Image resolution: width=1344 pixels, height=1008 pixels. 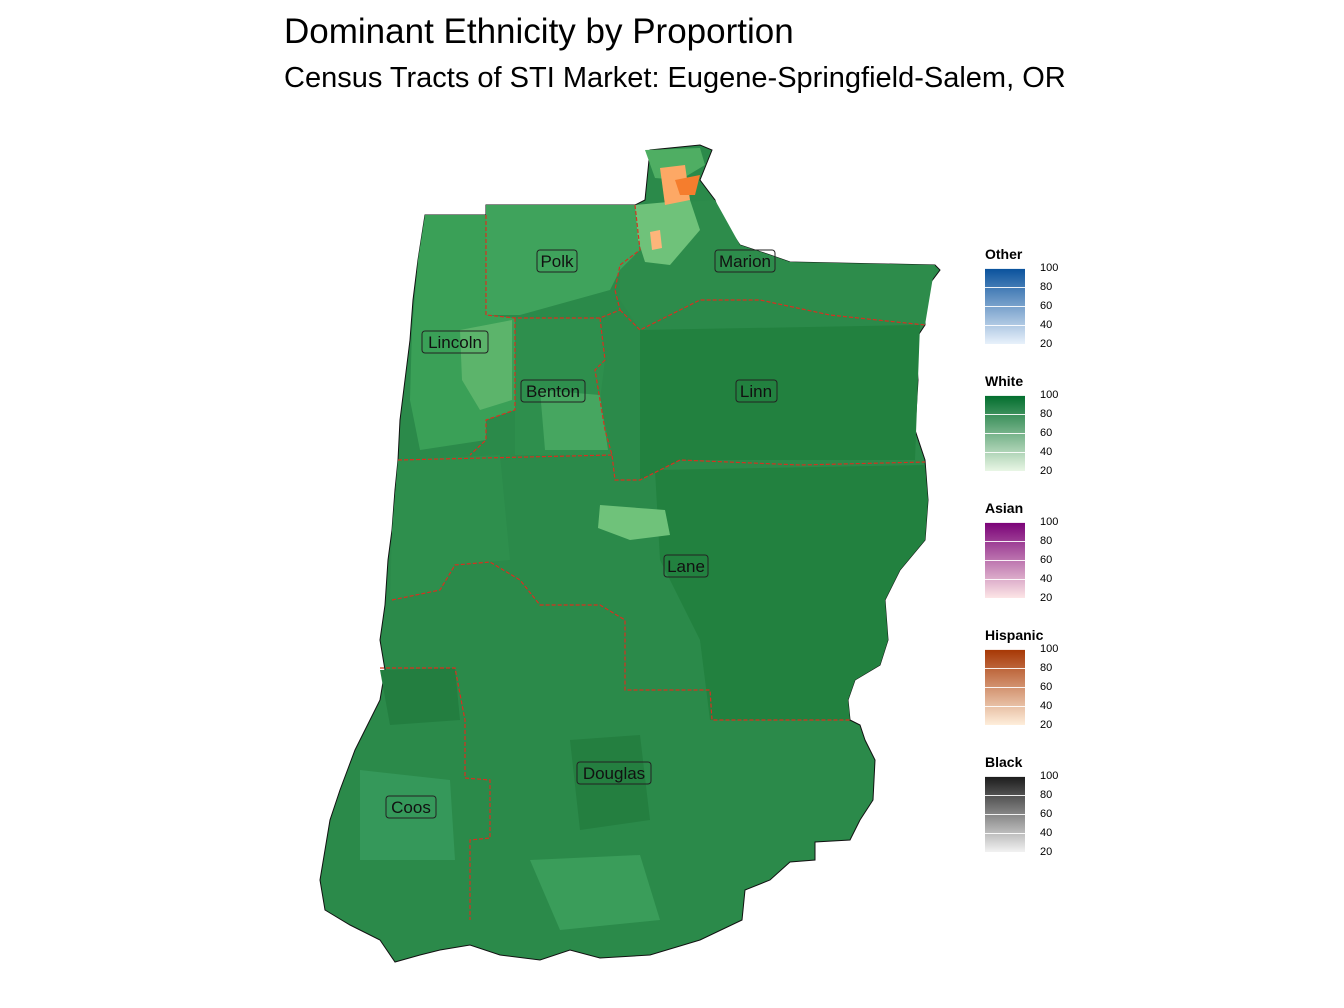 I want to click on county-label-lane: Lane, so click(x=686, y=566).